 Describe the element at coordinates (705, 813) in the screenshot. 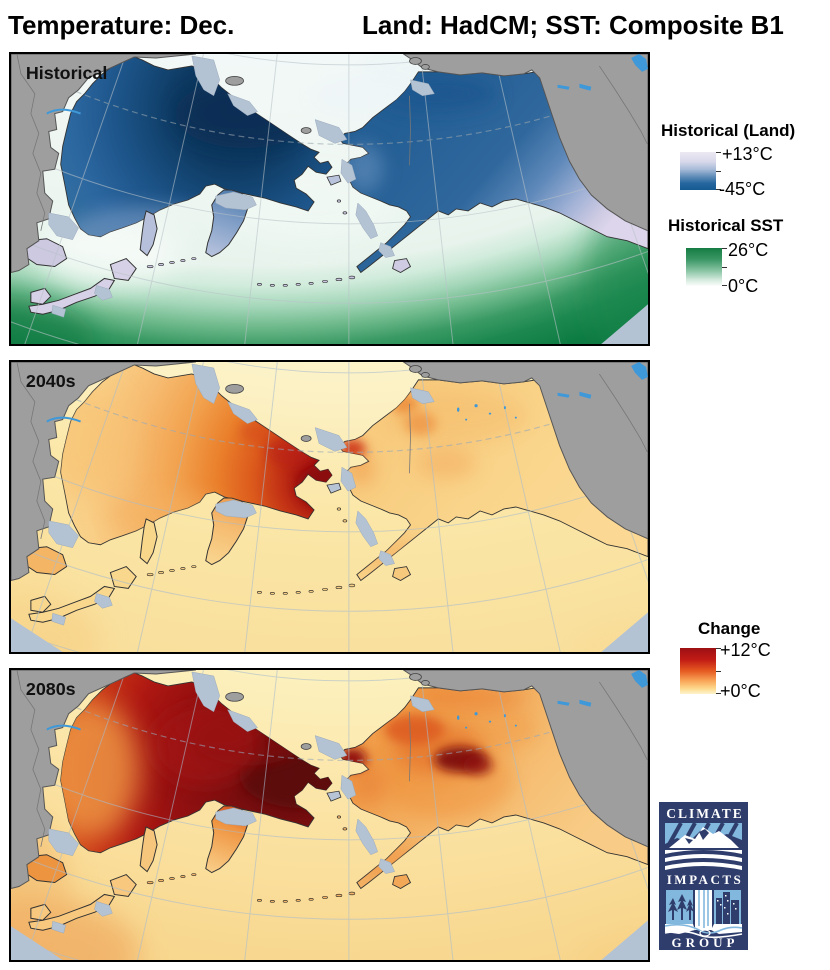

I see `svg-text: CLIMATE` at that location.